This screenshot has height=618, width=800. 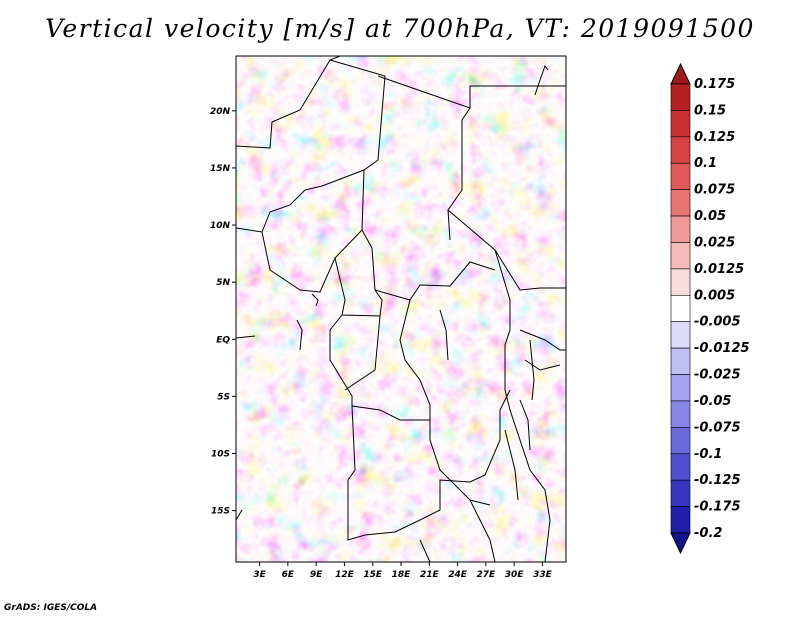 I want to click on colorbar-level-label: -0.05, so click(x=712, y=401).